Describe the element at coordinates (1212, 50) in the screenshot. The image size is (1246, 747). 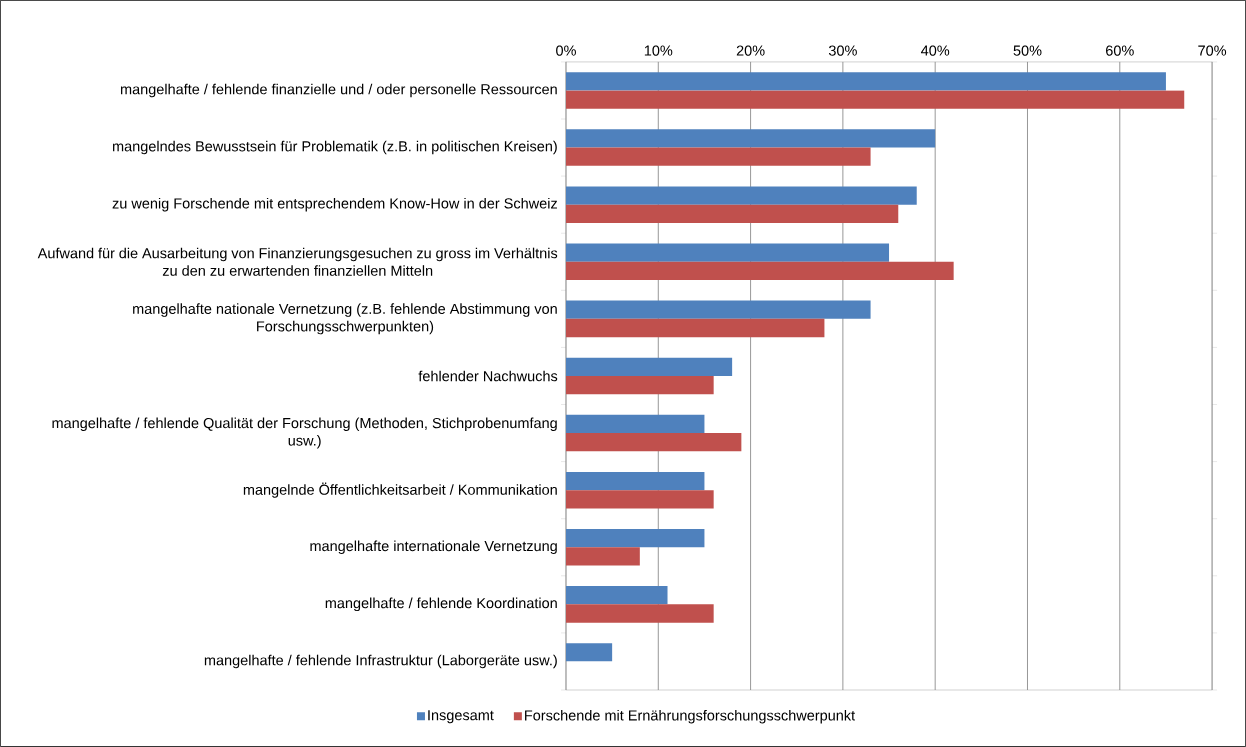
I see `x-tick-label: 70%` at that location.